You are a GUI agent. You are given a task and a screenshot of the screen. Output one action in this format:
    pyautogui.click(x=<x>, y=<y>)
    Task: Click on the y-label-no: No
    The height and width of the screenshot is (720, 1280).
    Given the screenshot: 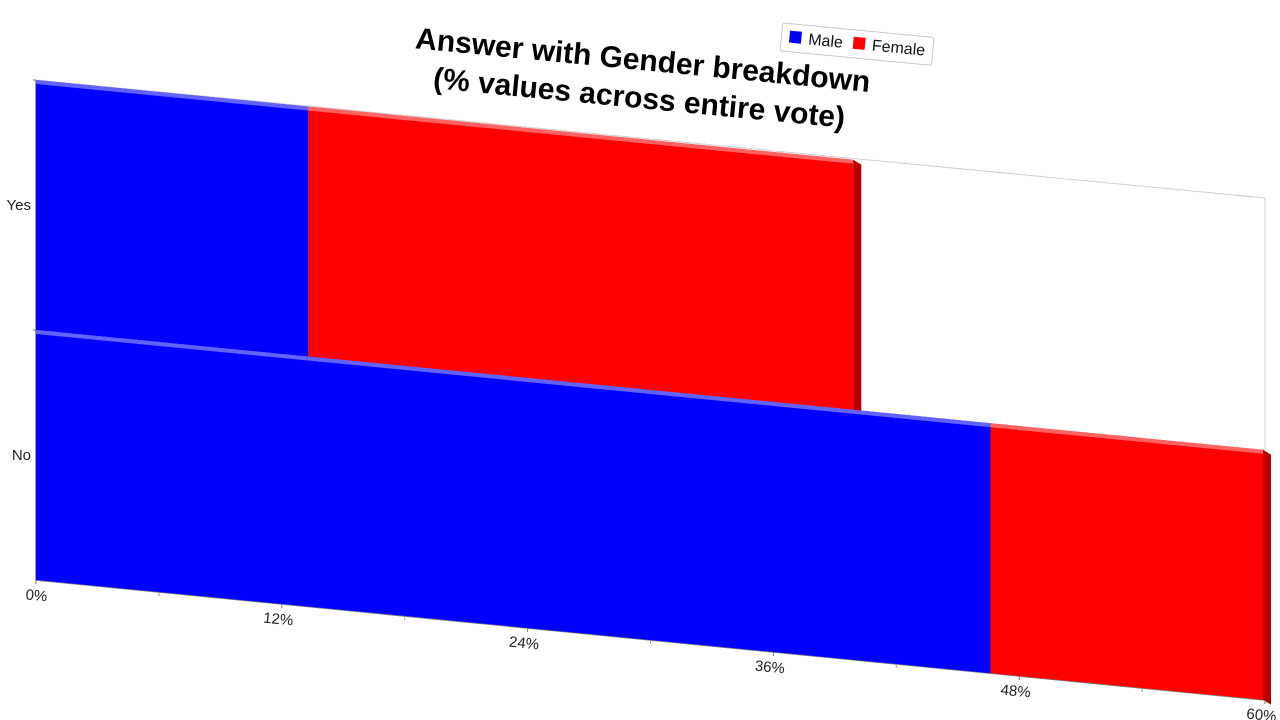 What is the action you would take?
    pyautogui.click(x=21, y=455)
    